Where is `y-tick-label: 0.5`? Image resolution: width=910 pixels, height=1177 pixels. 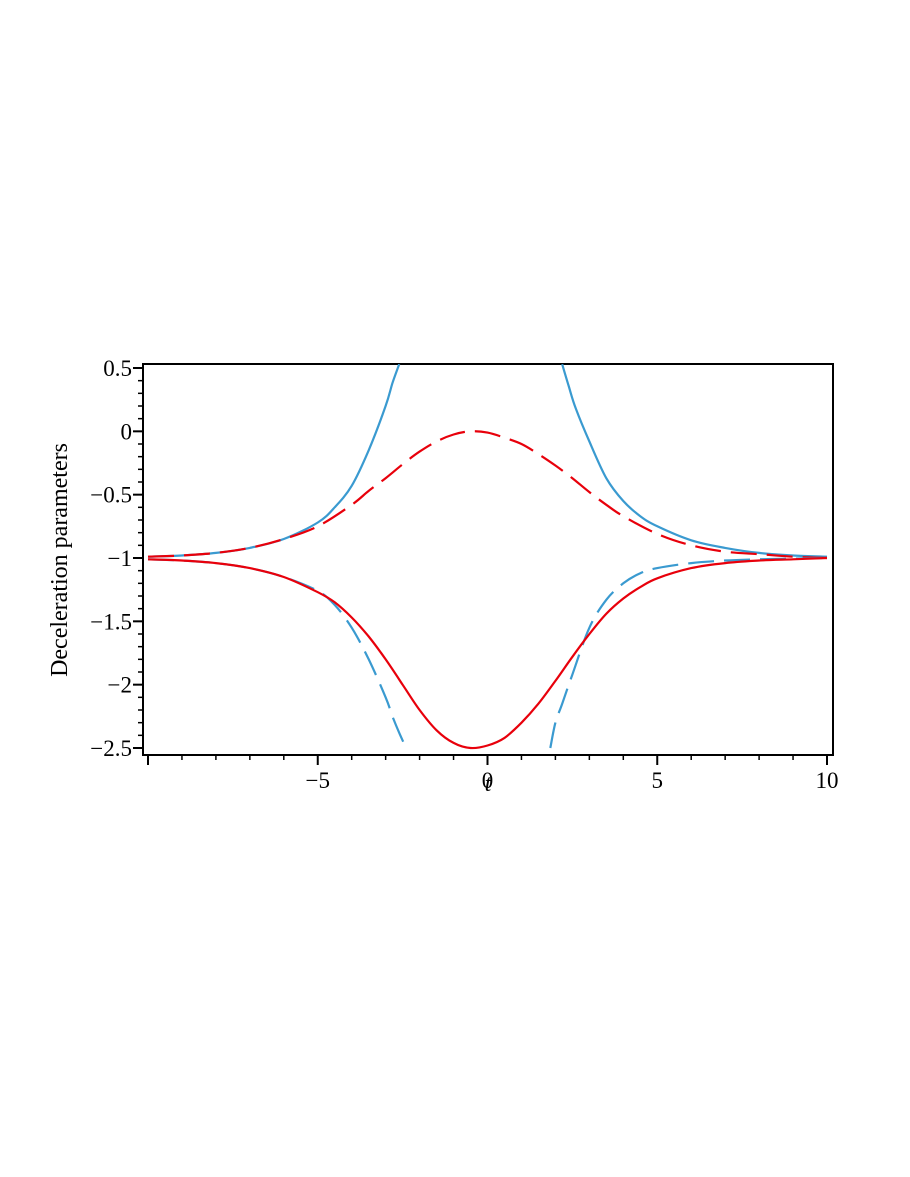
y-tick-label: 0.5 is located at coordinates (117, 368).